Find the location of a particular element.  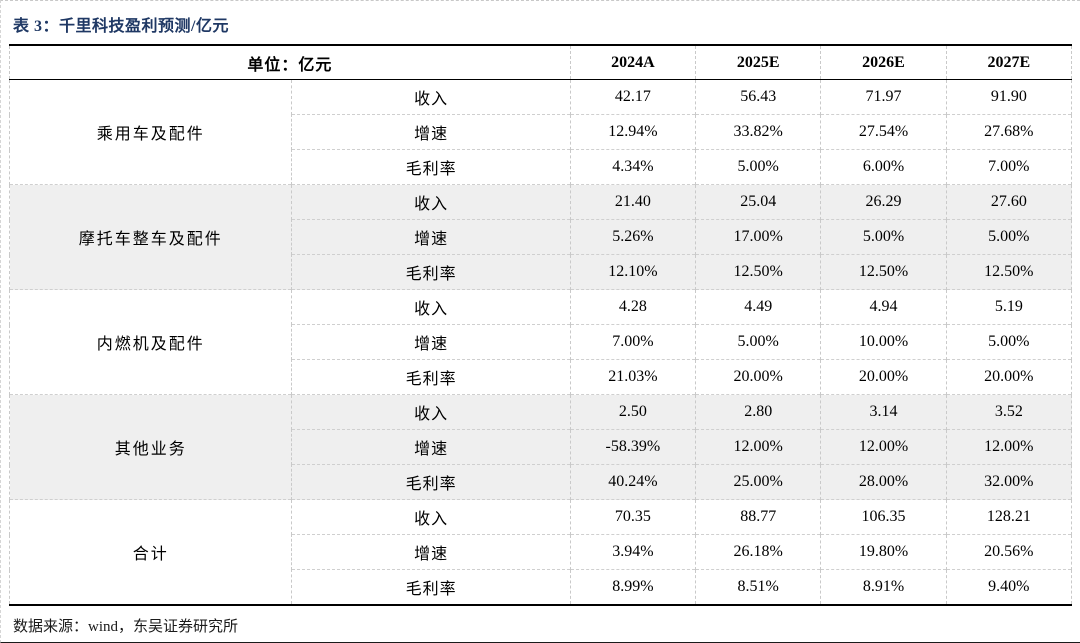

table-row: 毛利率 40.24% 25.00% 28.00% 32.00% is located at coordinates (541, 482).